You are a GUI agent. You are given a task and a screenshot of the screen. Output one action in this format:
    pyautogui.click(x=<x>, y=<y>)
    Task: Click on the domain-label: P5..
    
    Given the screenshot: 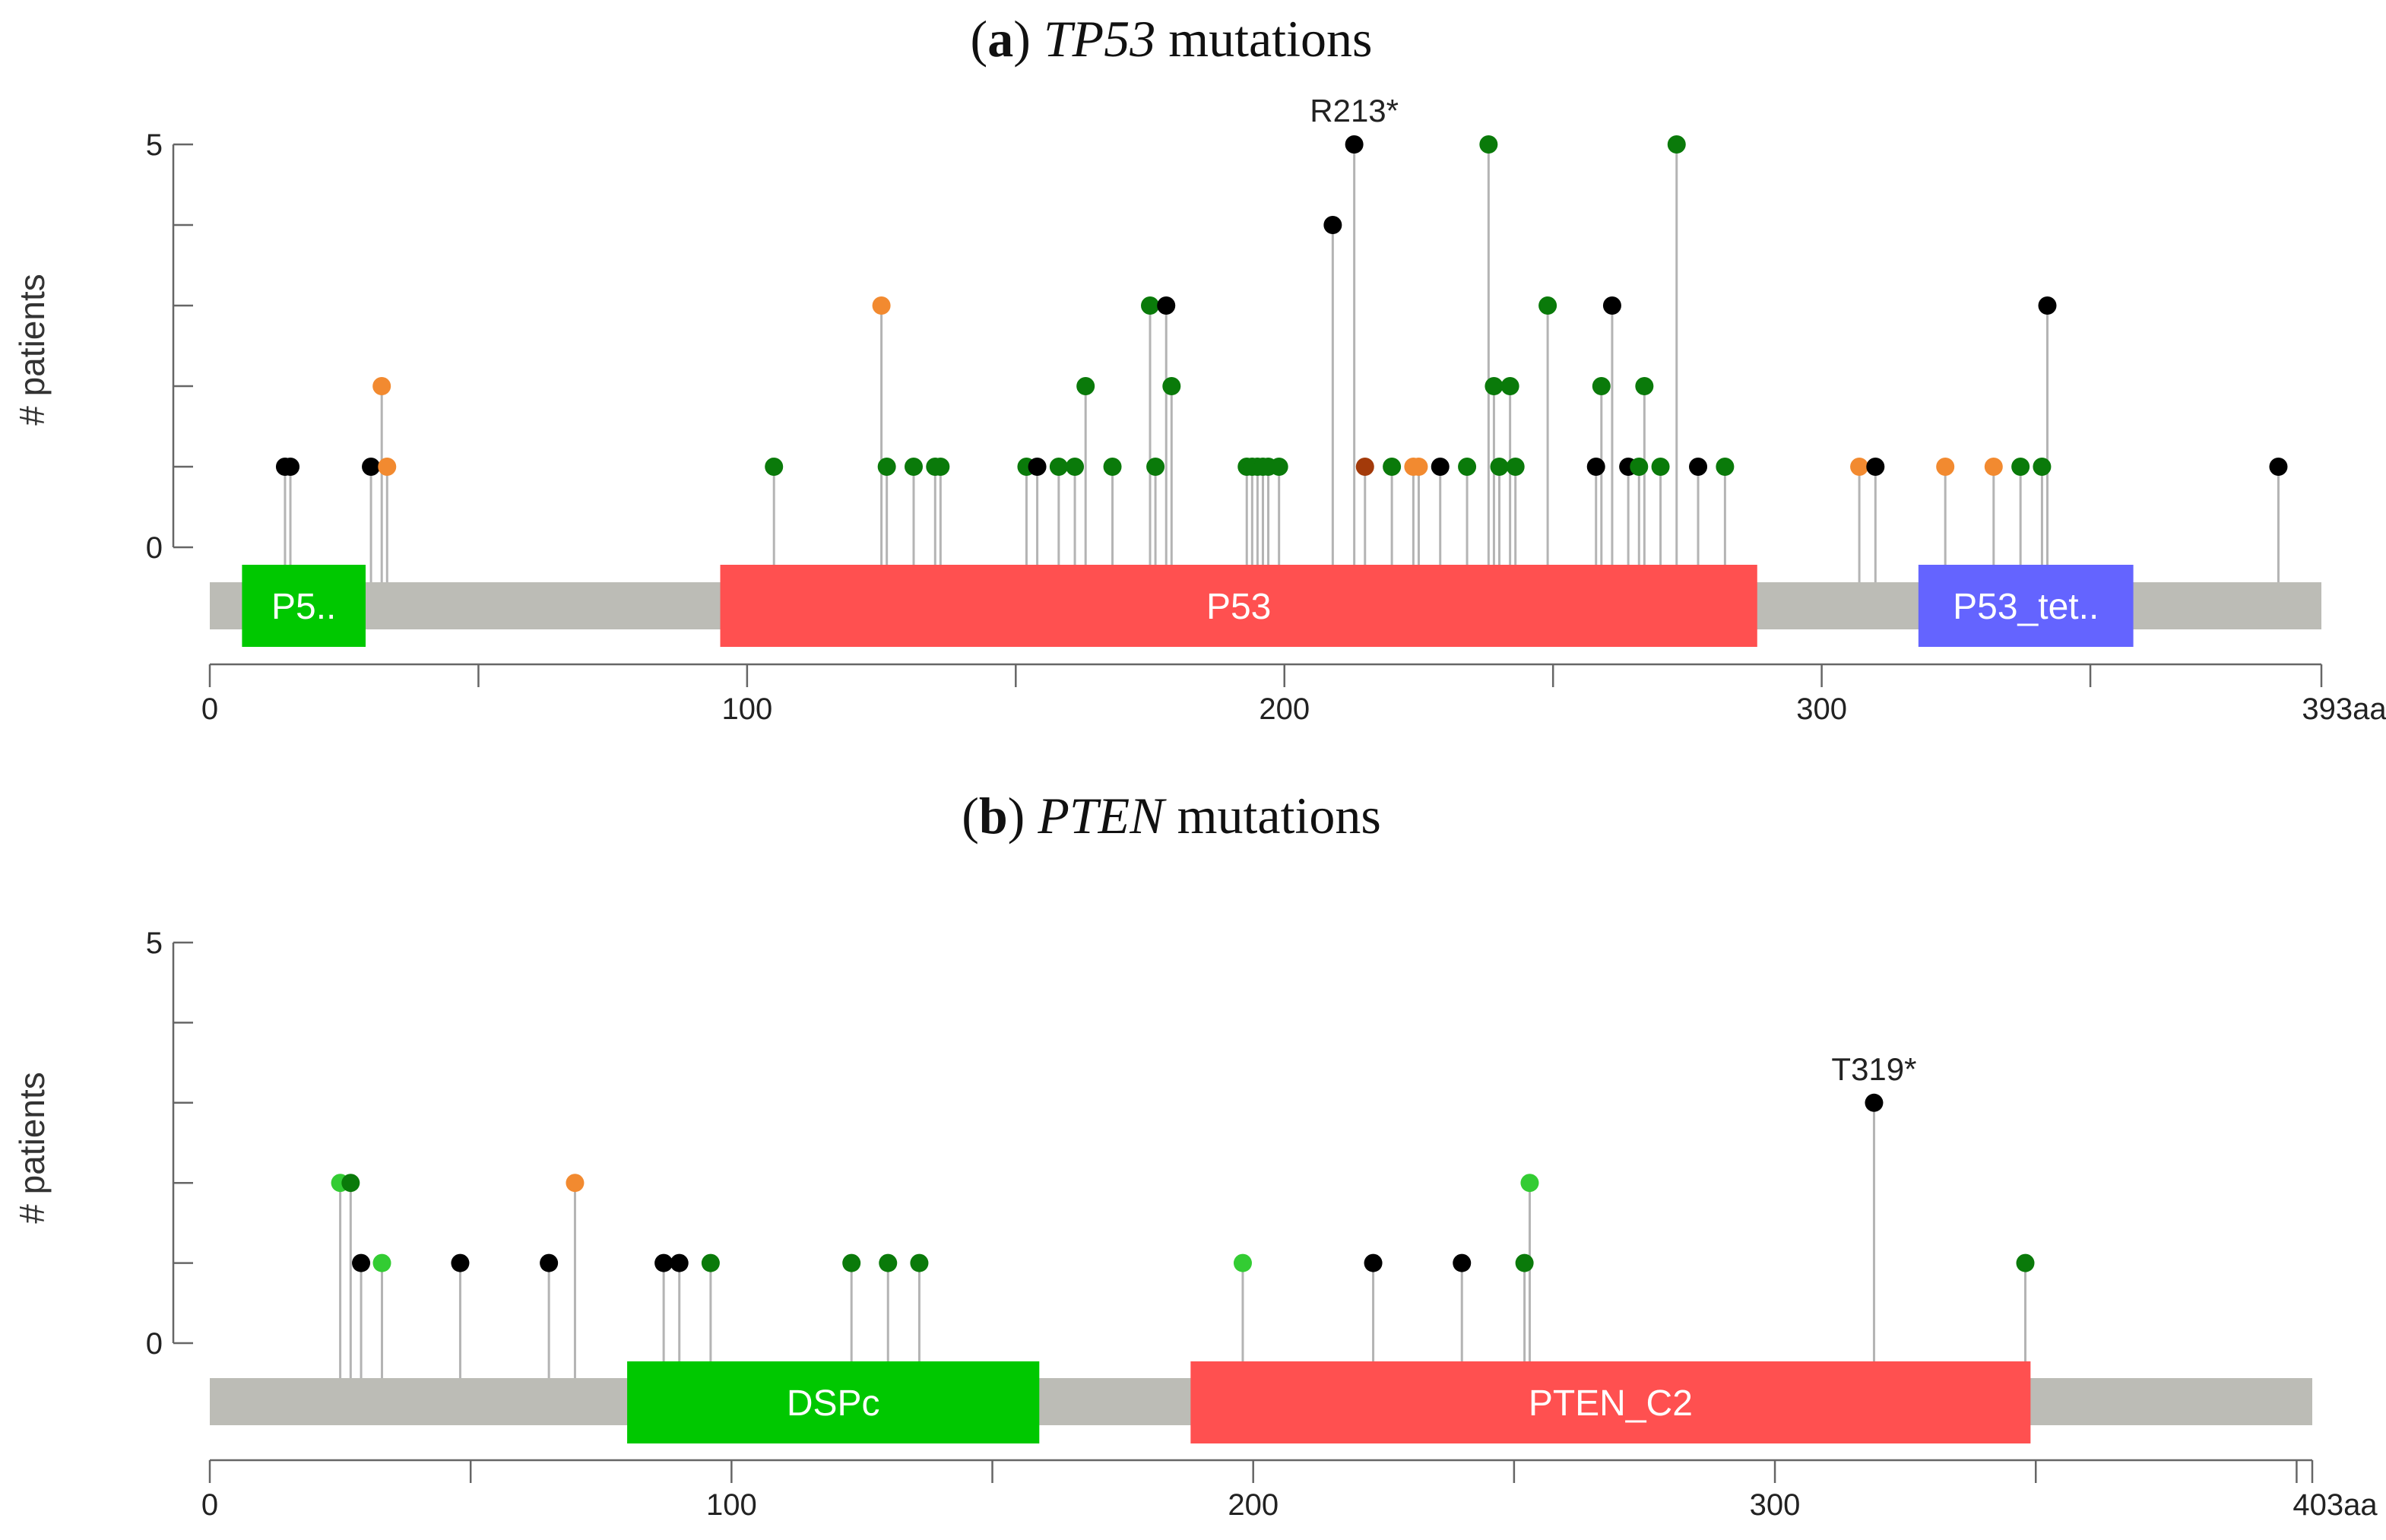 What is the action you would take?
    pyautogui.click(x=303, y=607)
    